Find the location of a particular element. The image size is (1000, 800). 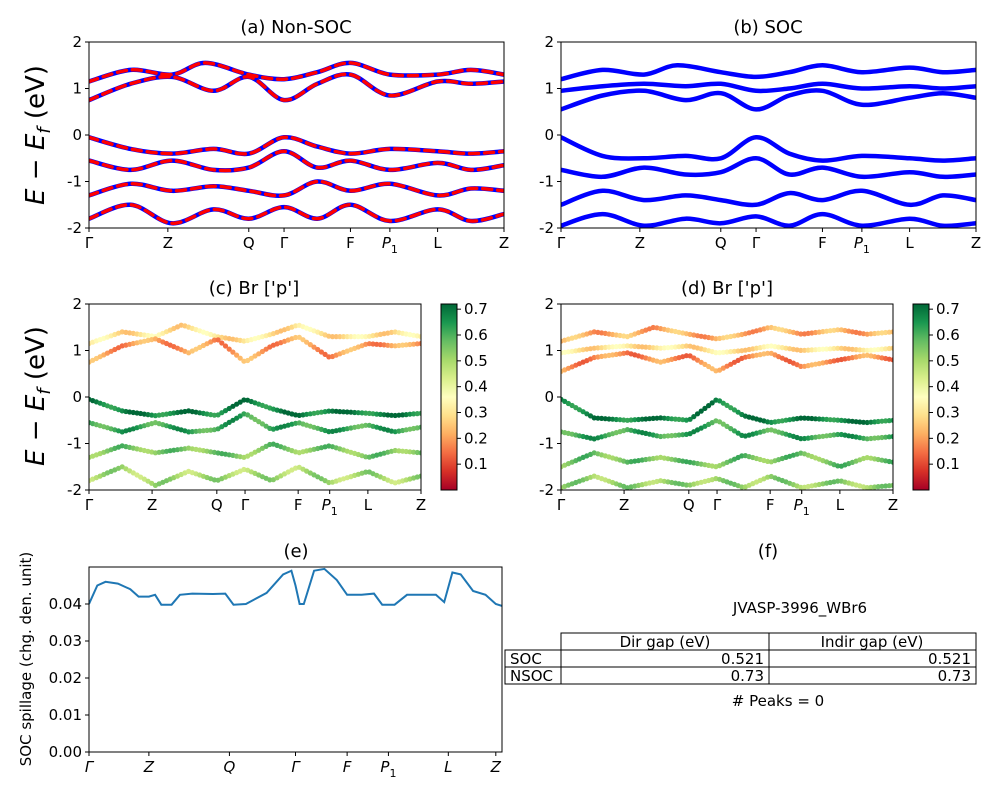

material-id: JVASP-3996_WBr6 is located at coordinates (799, 608).